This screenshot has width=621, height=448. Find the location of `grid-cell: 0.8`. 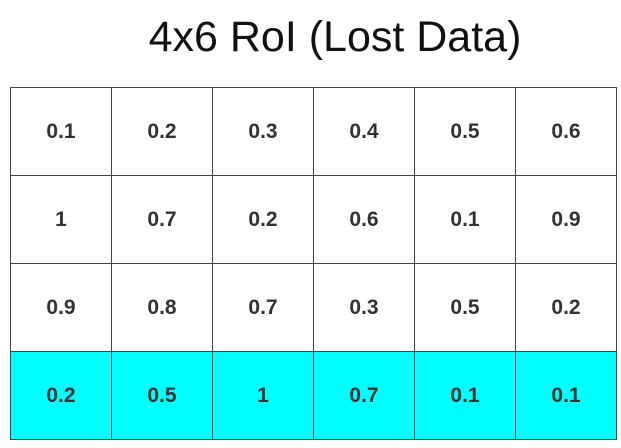

grid-cell: 0.8 is located at coordinates (162, 307).